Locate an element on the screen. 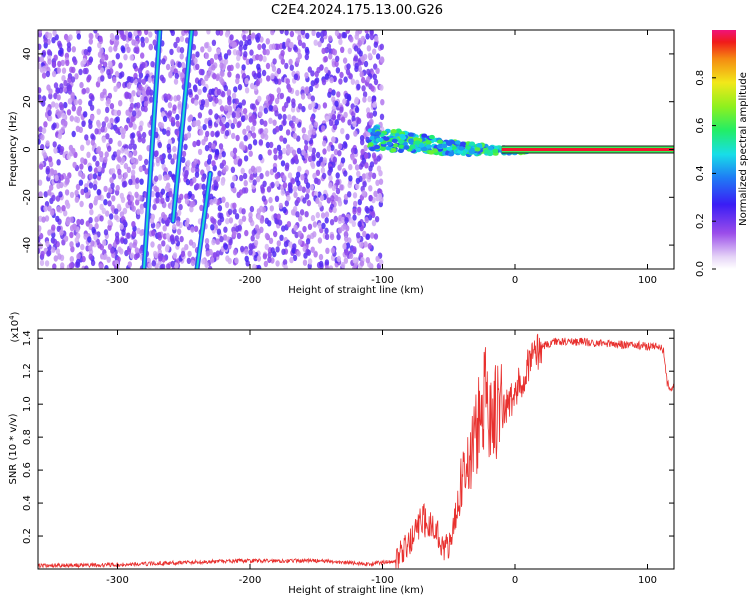  x-tick-label: -100 is located at coordinates (382, 580).